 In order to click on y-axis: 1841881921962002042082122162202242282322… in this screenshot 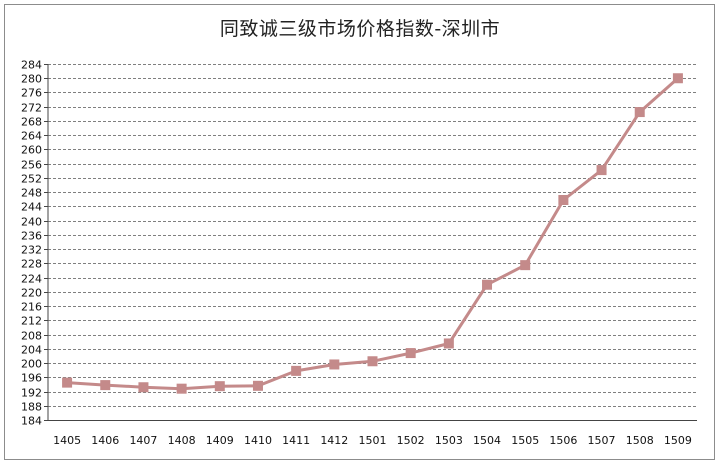, I will do `click(31, 243)`.